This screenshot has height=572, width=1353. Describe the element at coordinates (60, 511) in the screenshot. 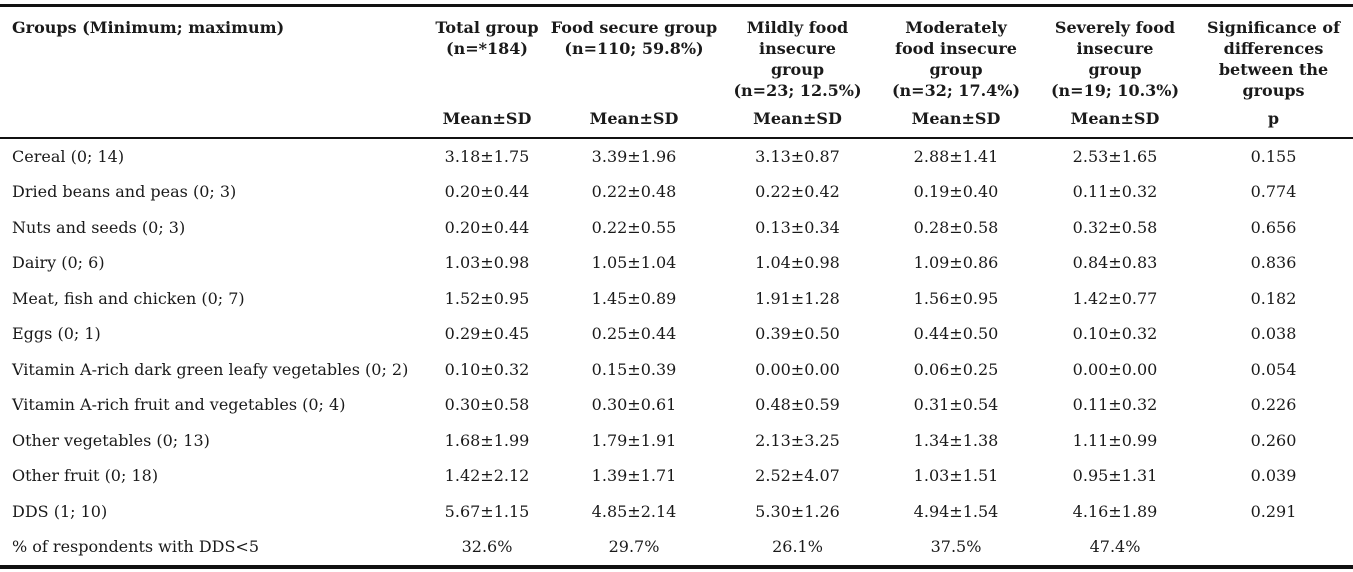

I see `row-label: DDS (1; 10)` at that location.